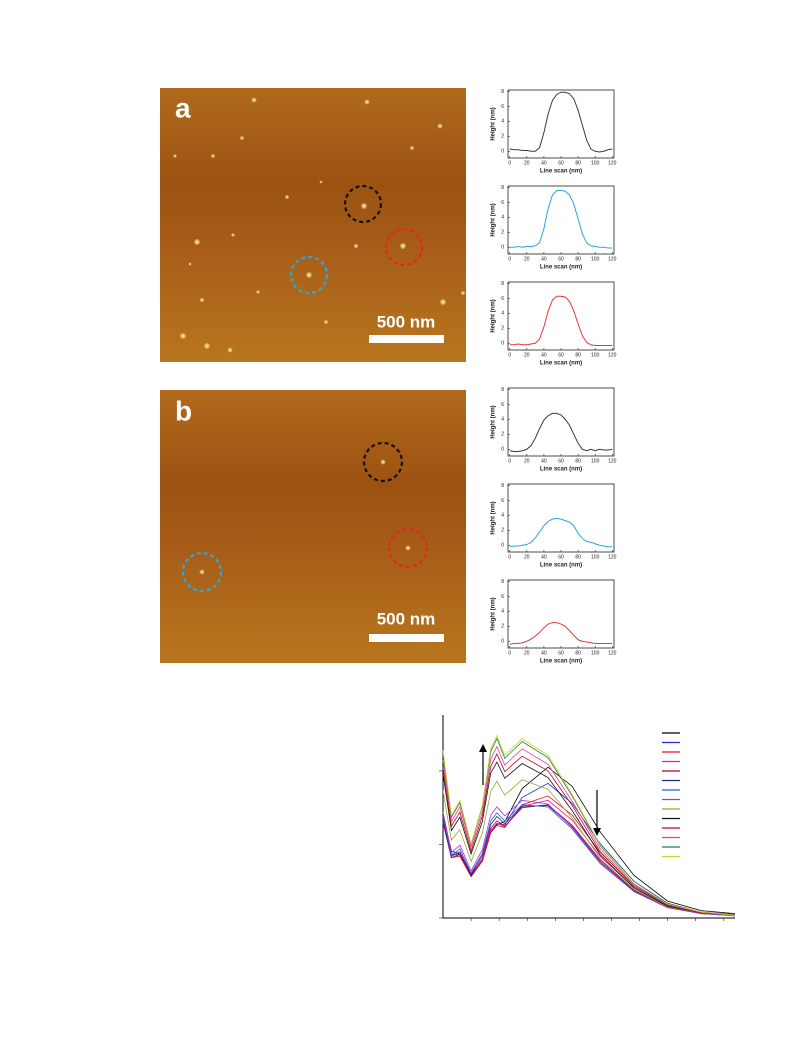 The height and width of the screenshot is (1057, 793). I want to click on panel-label: b, so click(183, 410).